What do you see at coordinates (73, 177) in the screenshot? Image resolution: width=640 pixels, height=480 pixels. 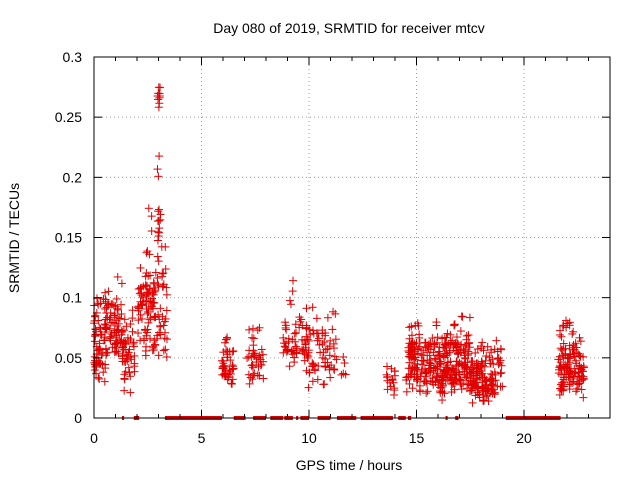 I see `y-tick-label: 0.2` at bounding box center [73, 177].